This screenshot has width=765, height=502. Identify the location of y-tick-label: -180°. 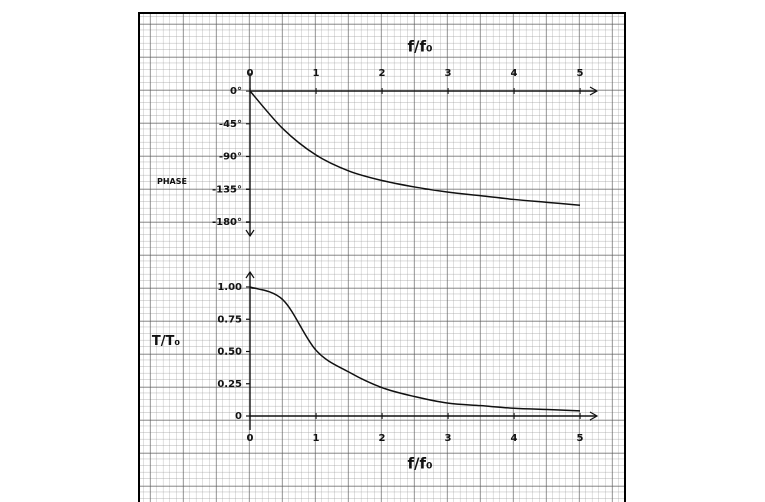
(227, 222).